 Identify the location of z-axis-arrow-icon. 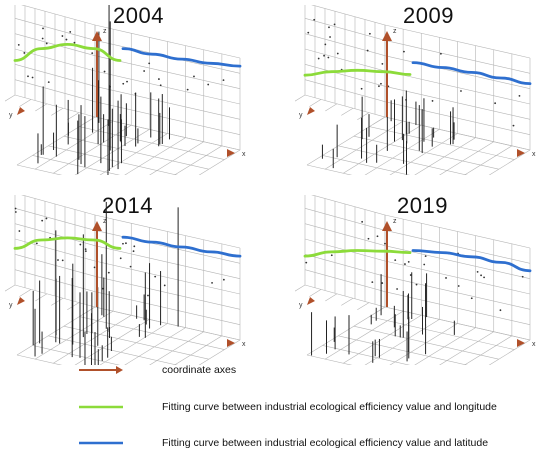
(387, 36).